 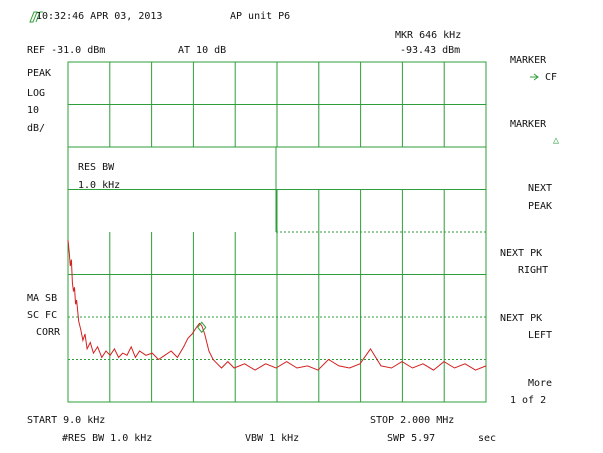 What do you see at coordinates (540, 206) in the screenshot?
I see `softkey: PEAK` at bounding box center [540, 206].